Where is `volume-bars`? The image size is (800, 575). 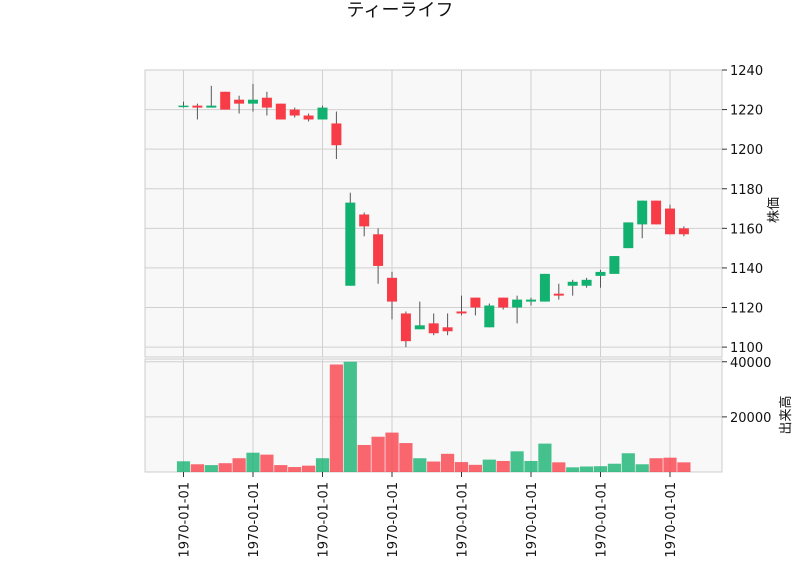
volume-bars is located at coordinates (433, 416).